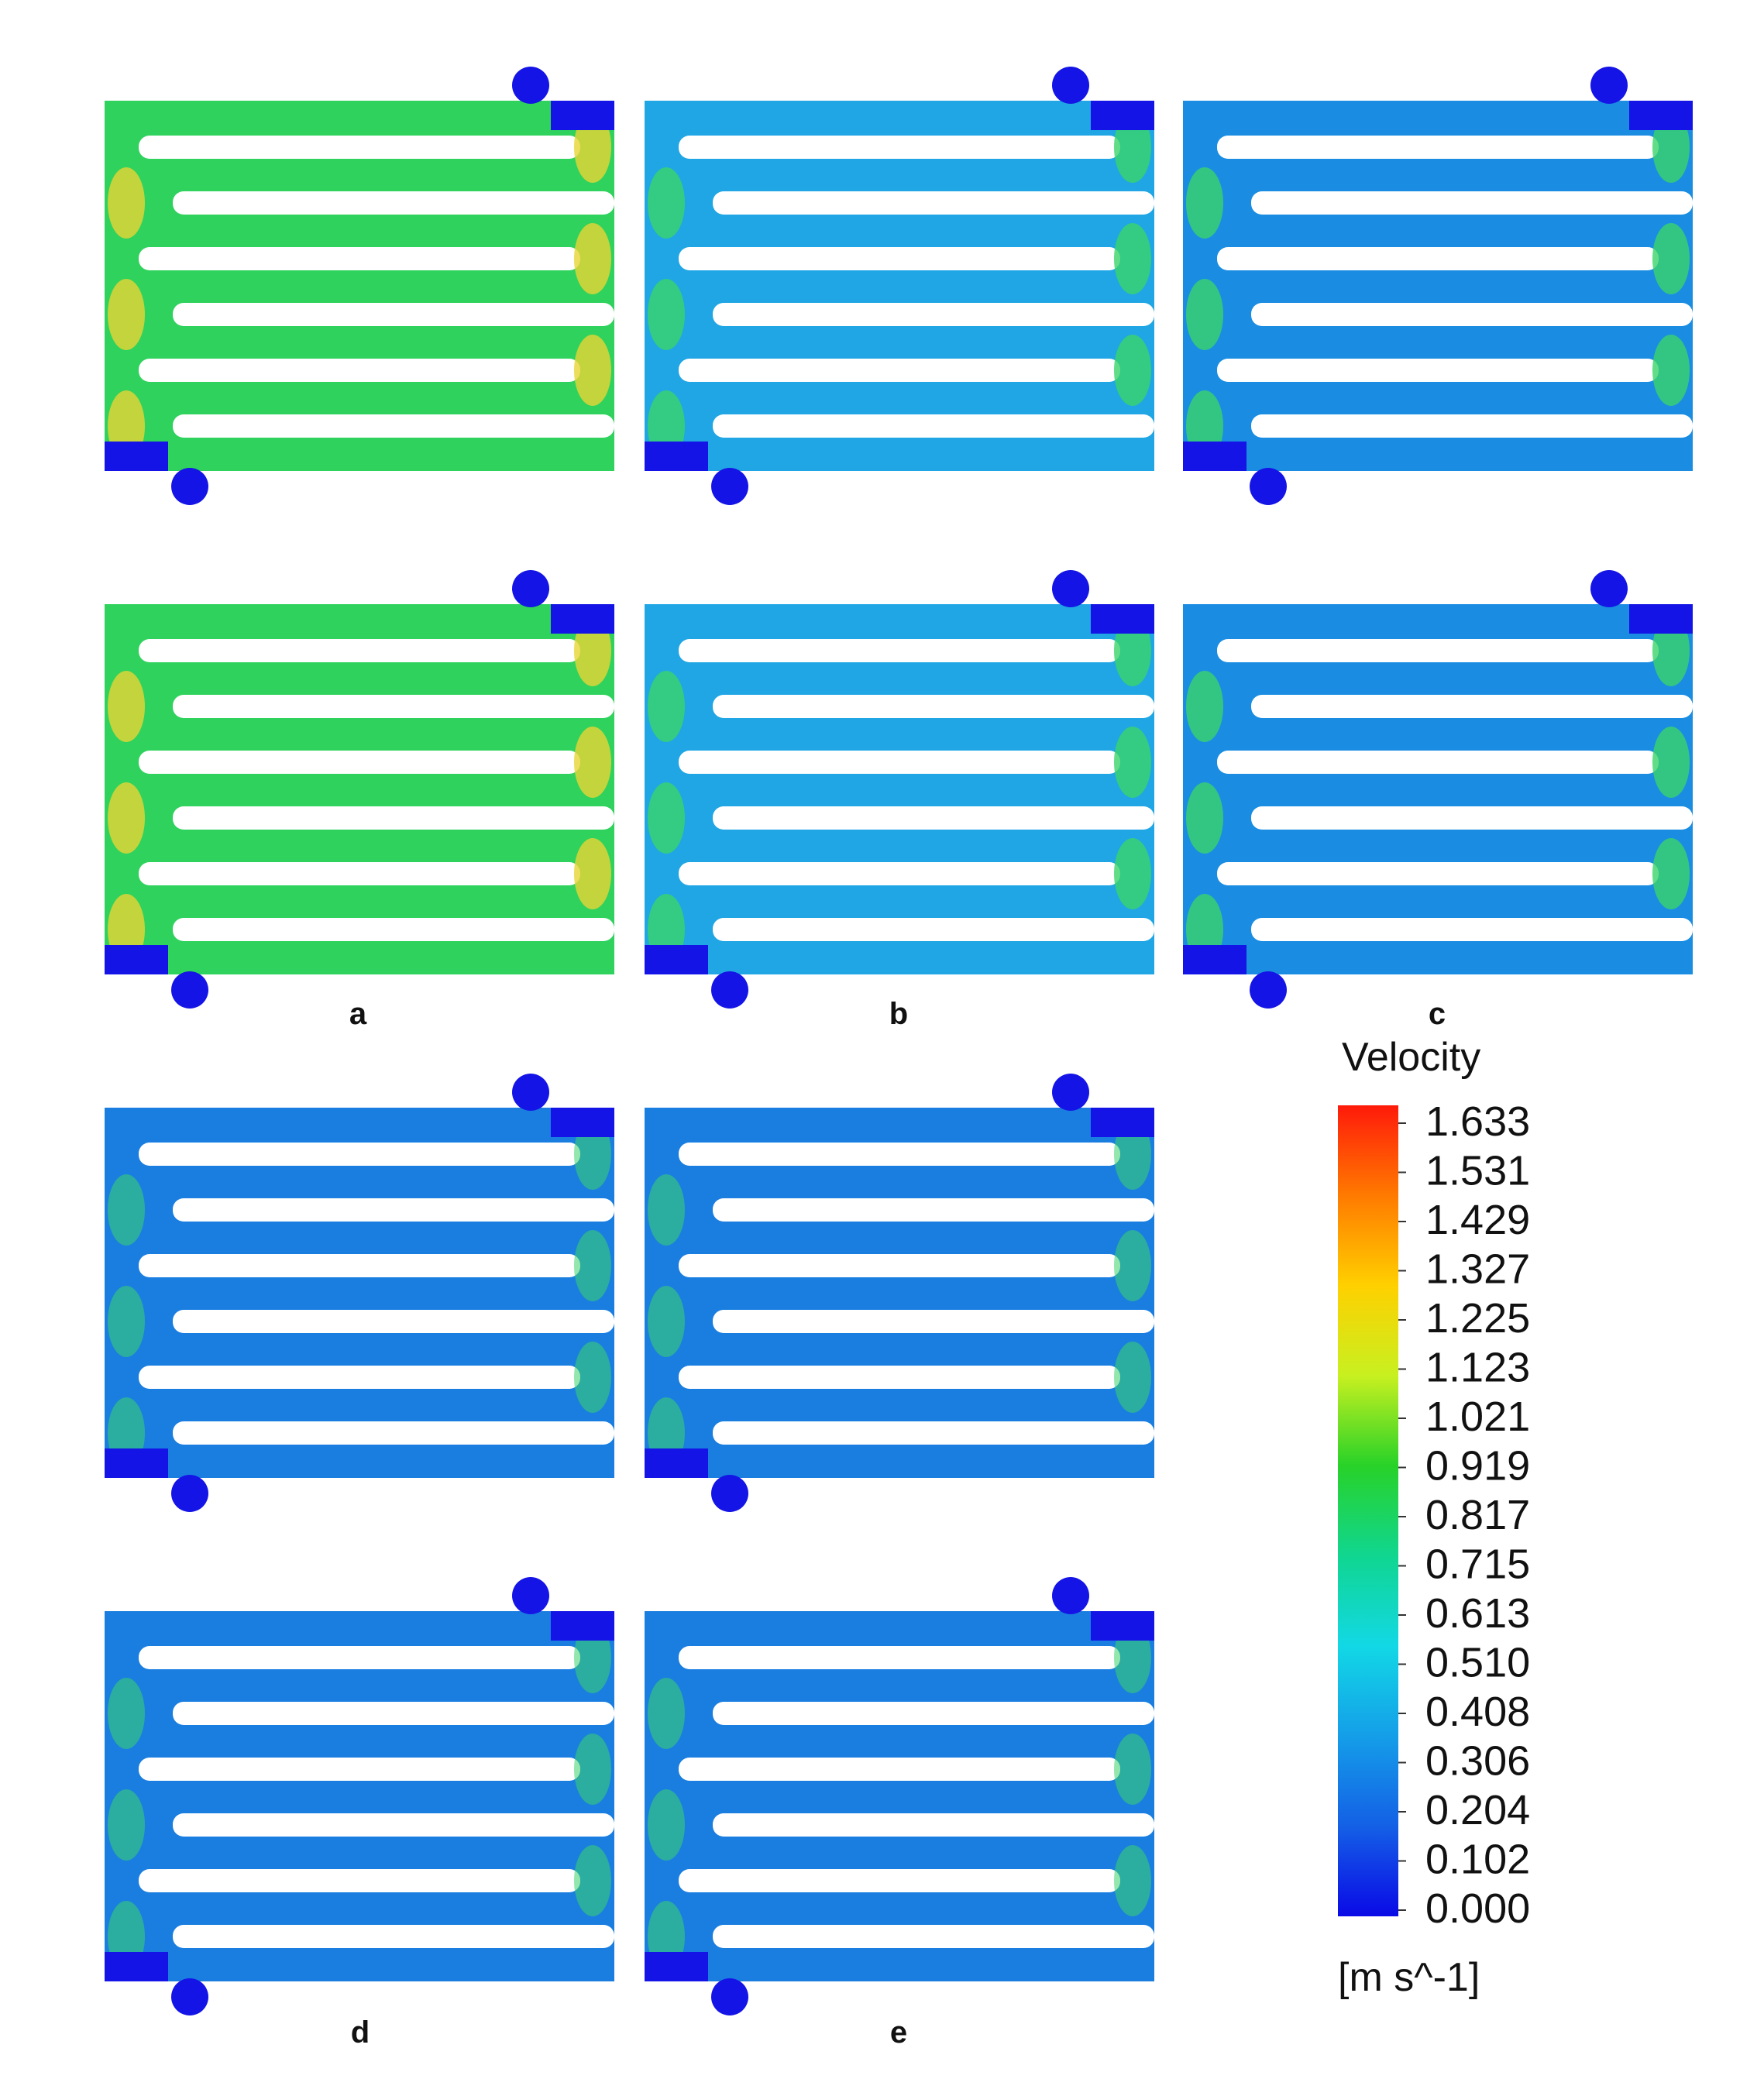 Image resolution: width=1764 pixels, height=2079 pixels. What do you see at coordinates (1477, 1564) in the screenshot?
I see `colorbar-tick-label: 0.715` at bounding box center [1477, 1564].